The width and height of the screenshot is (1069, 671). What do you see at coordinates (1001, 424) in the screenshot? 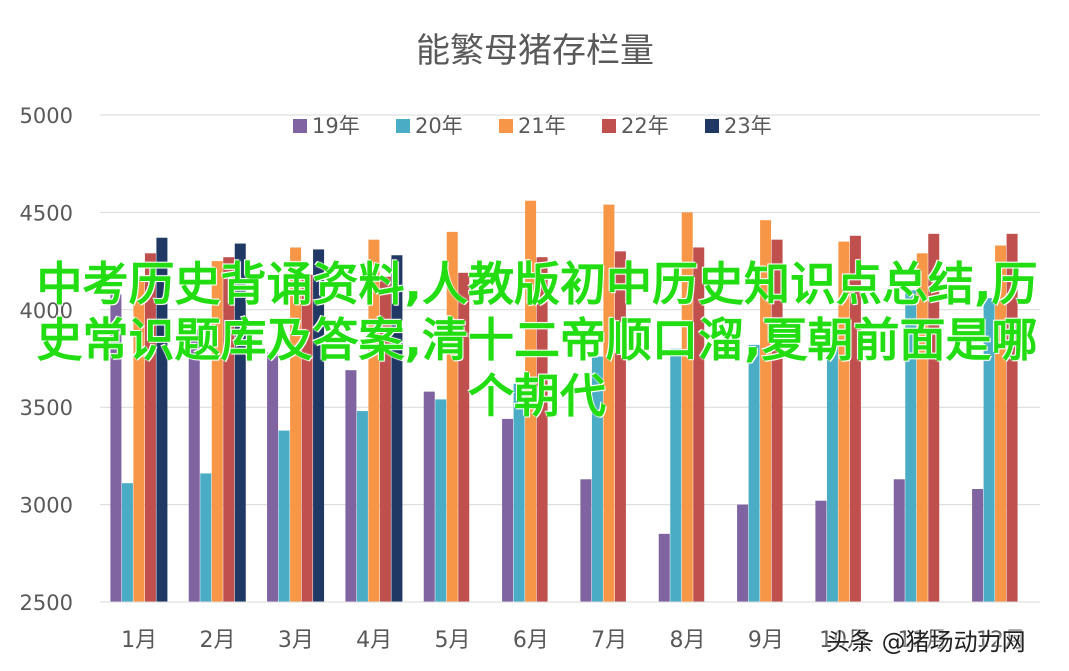
I see `bar-21年-12月` at bounding box center [1001, 424].